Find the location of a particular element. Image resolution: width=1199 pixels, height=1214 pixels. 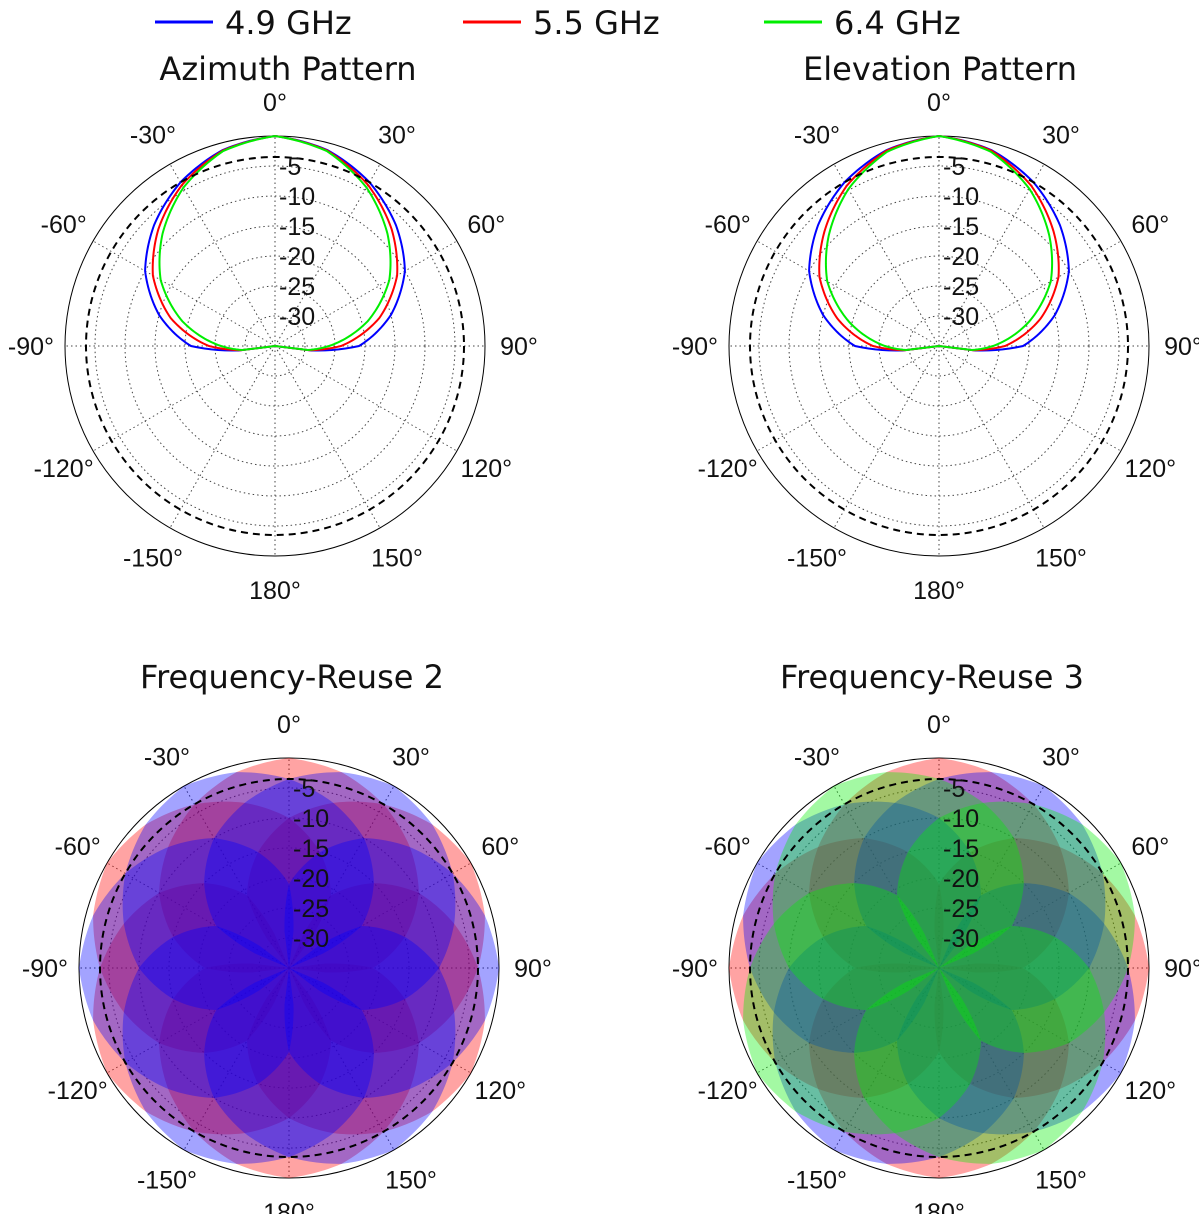

angle-tick-label: 120° is located at coordinates (1150, 469).